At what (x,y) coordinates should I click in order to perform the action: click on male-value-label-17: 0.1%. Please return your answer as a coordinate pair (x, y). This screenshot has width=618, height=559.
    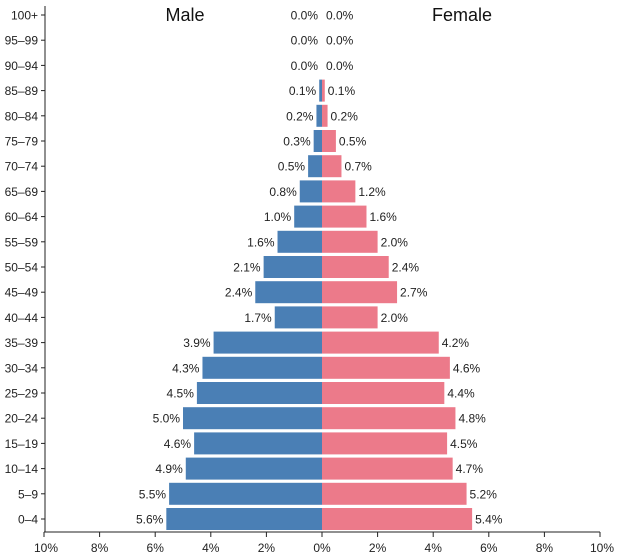
    Looking at the image, I should click on (303, 91).